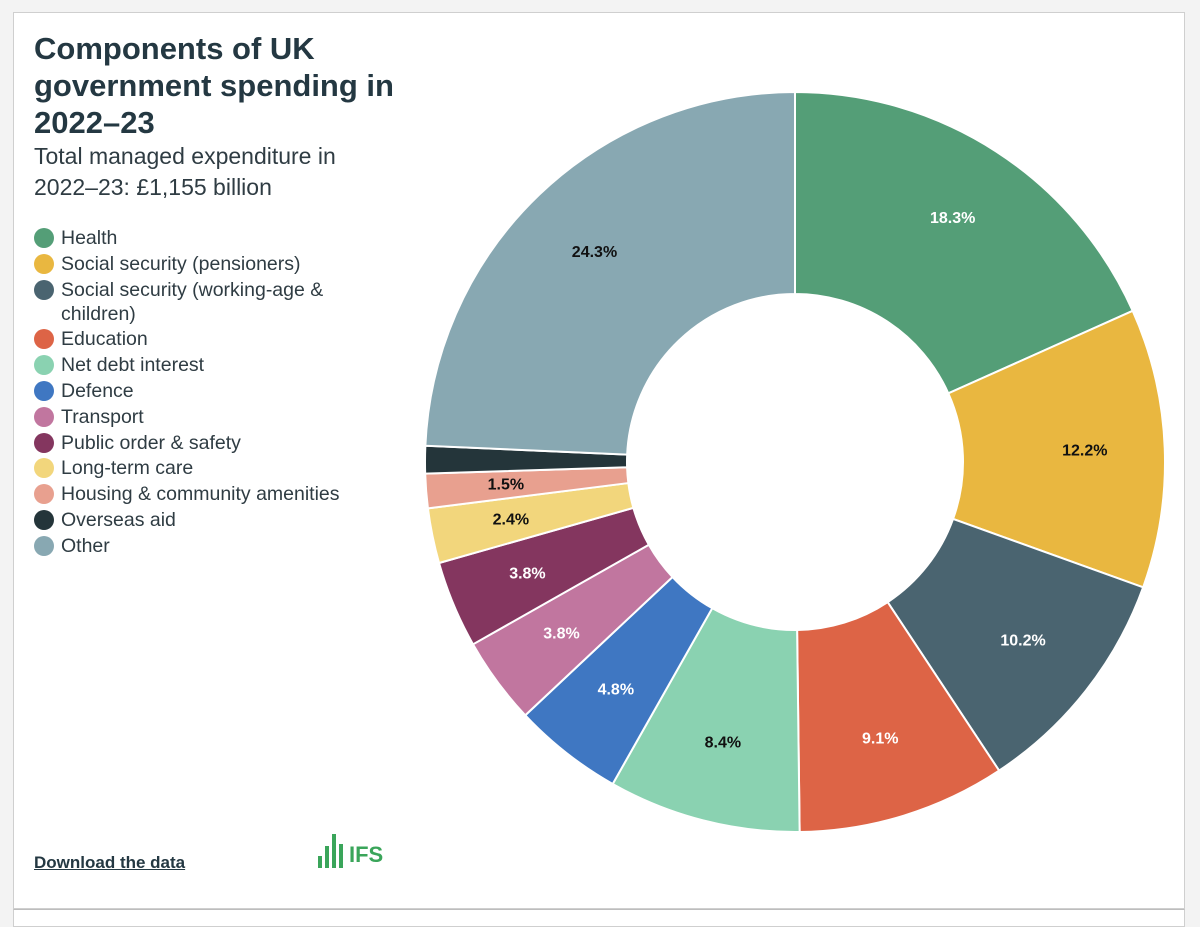 The width and height of the screenshot is (1200, 927). Describe the element at coordinates (118, 519) in the screenshot. I see `legend-label: Overseas aid` at that location.